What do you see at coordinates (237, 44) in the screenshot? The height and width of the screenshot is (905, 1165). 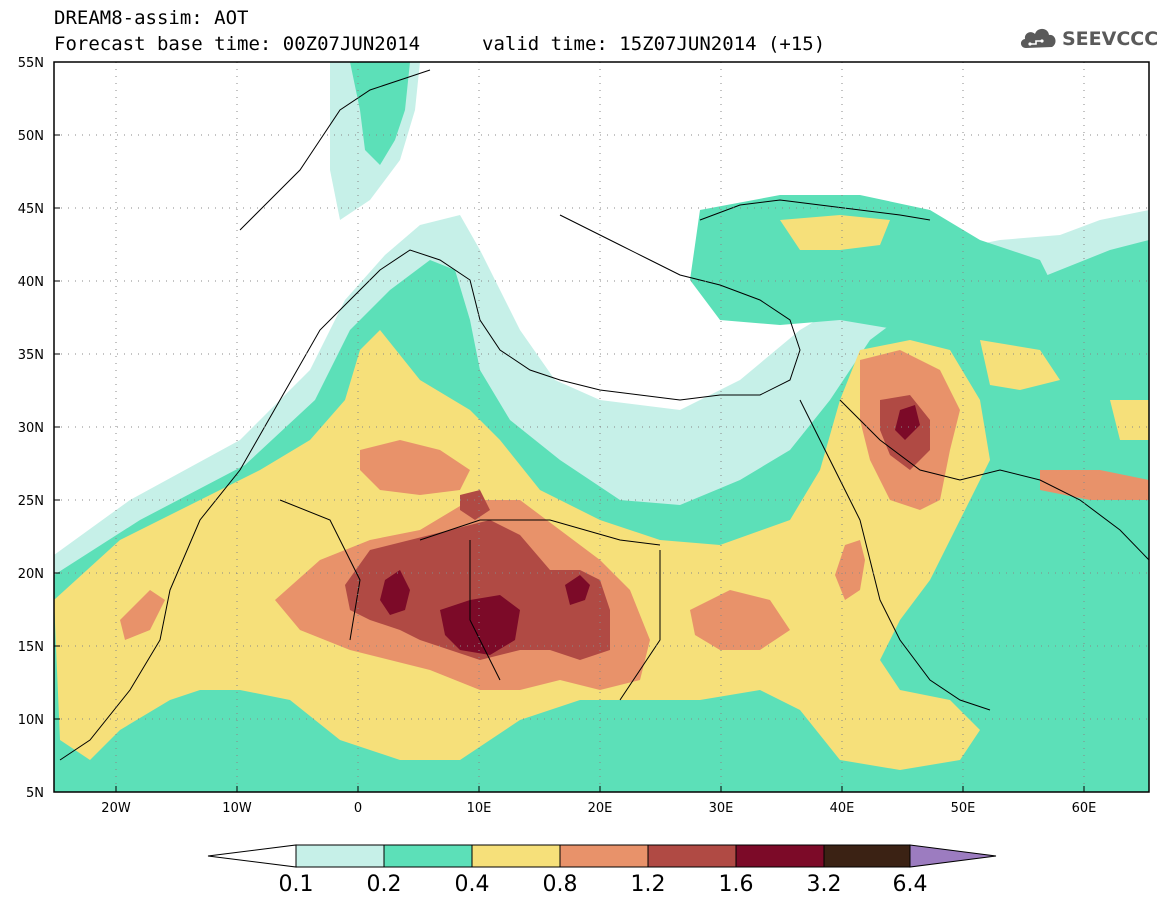 I see `forecast-base-time: Forecast base time: 00Z07JUN2014` at bounding box center [237, 44].